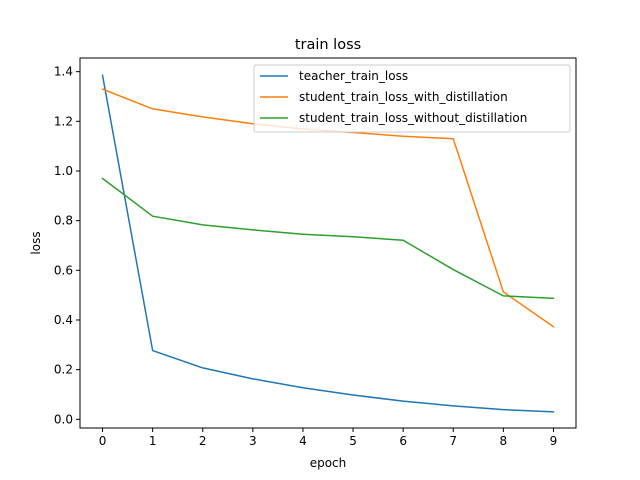  Describe the element at coordinates (63, 121) in the screenshot. I see `y-tick-label: 1.2` at that location.